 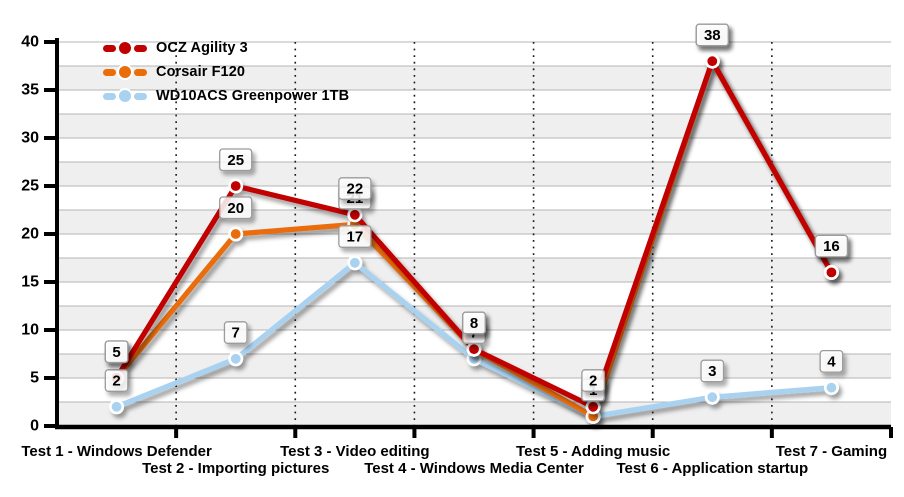 What do you see at coordinates (30, 42) in the screenshot?
I see `y-axis-tick-label: 40` at bounding box center [30, 42].